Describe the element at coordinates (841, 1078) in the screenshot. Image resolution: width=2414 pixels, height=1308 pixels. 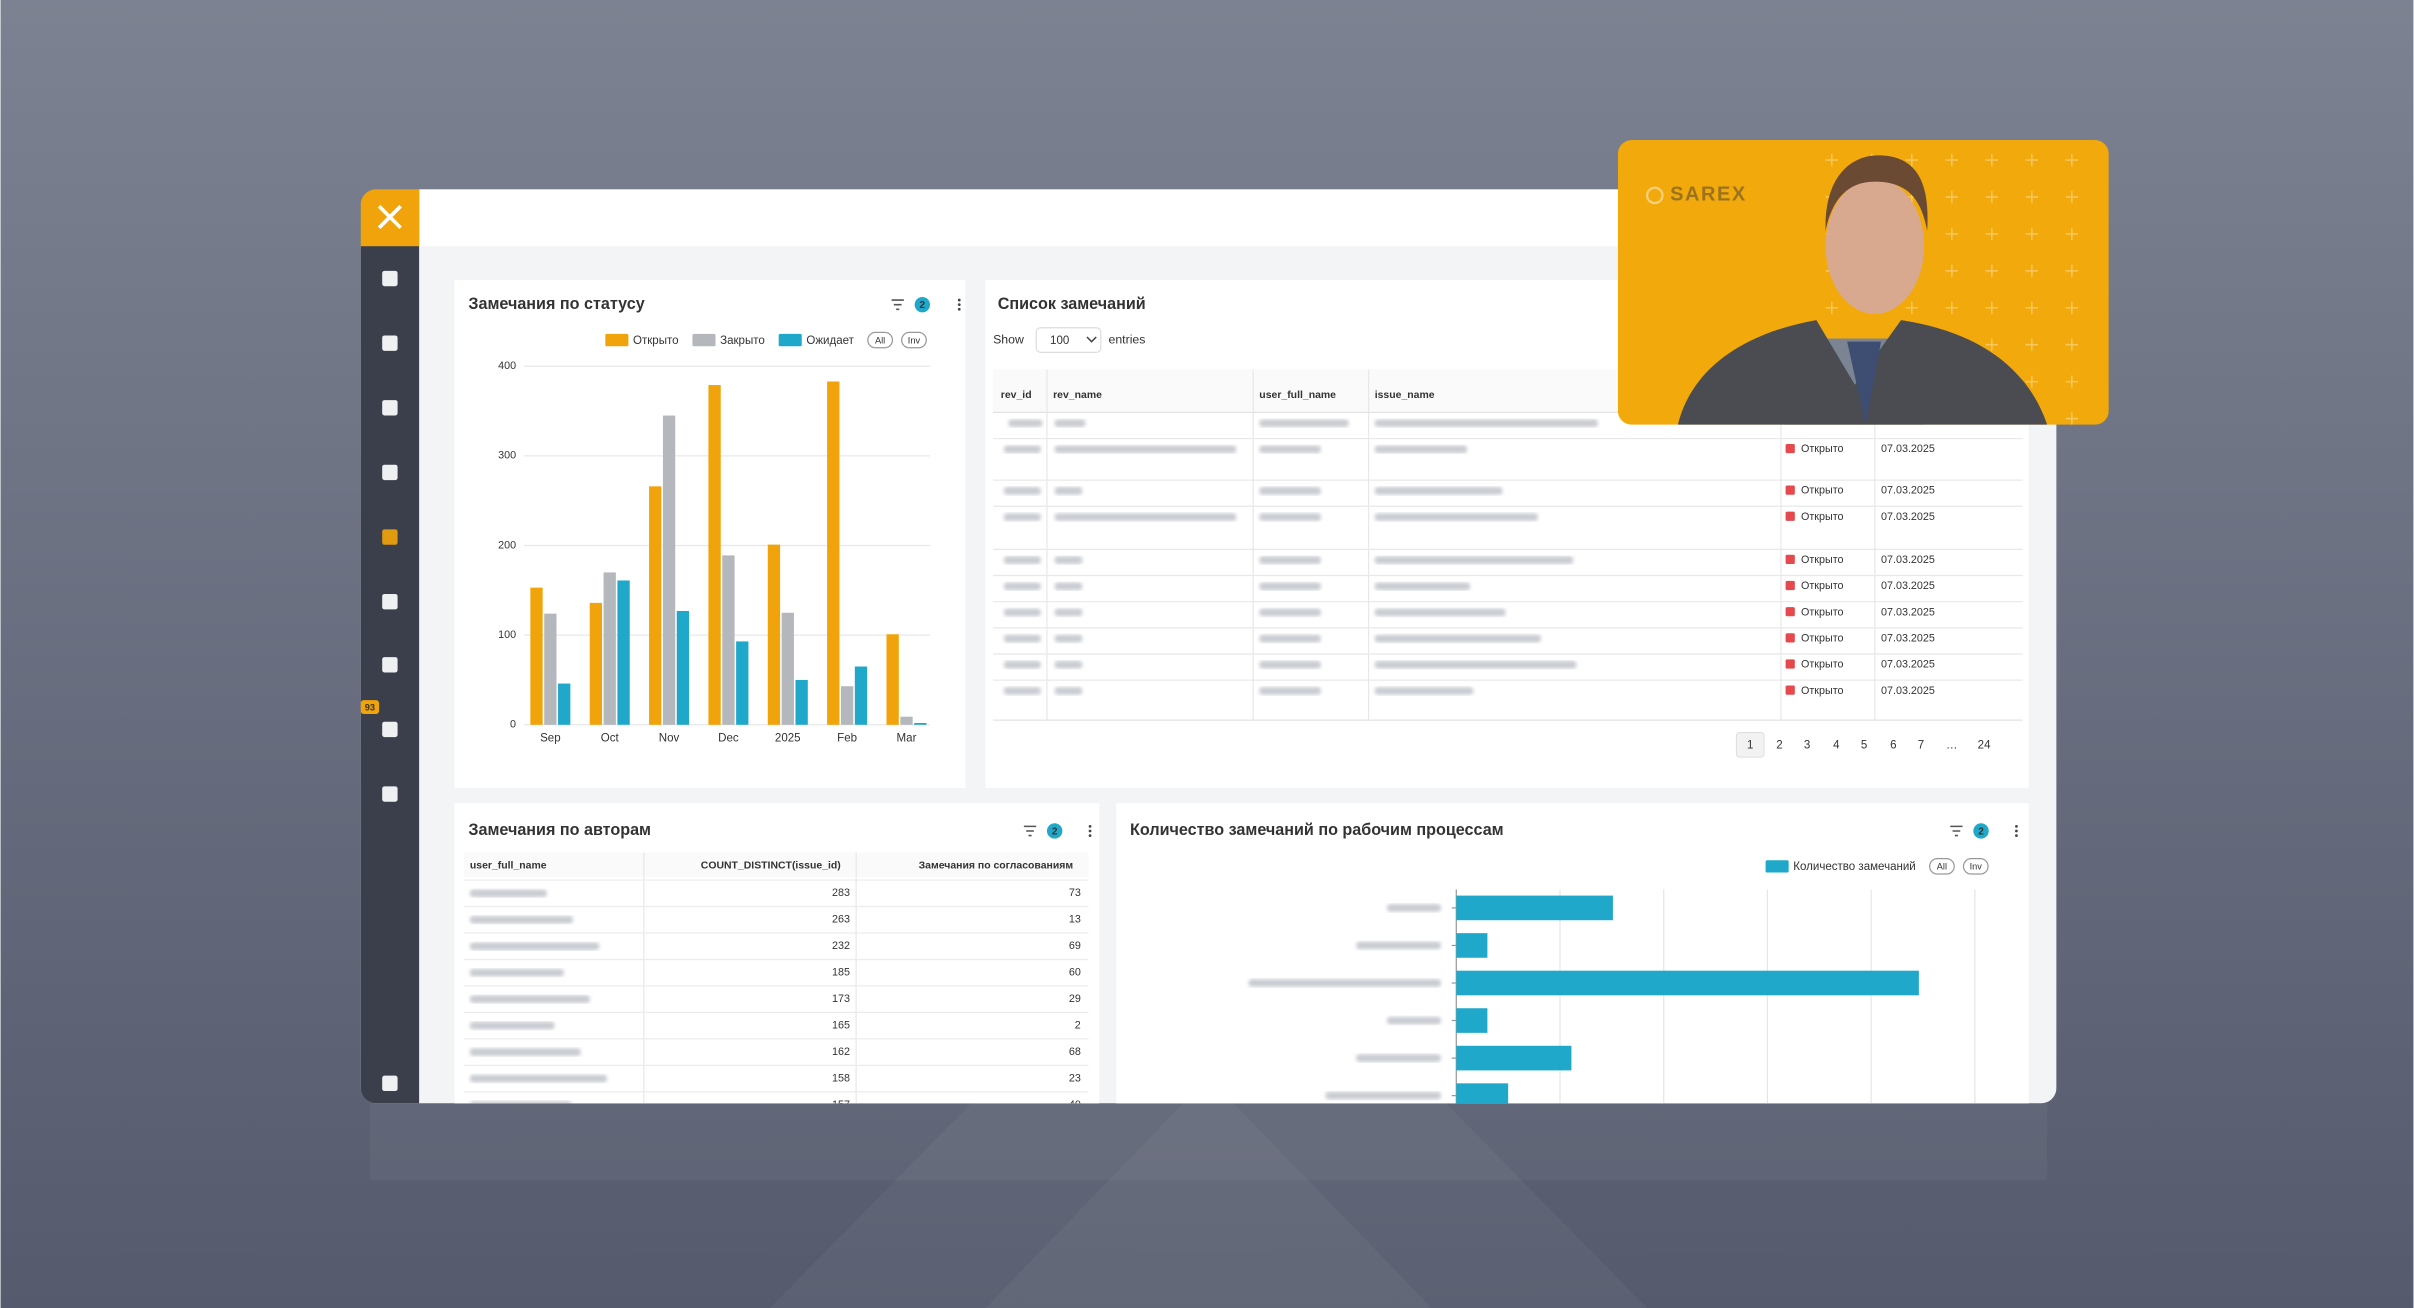
I see `cell: 158` at that location.